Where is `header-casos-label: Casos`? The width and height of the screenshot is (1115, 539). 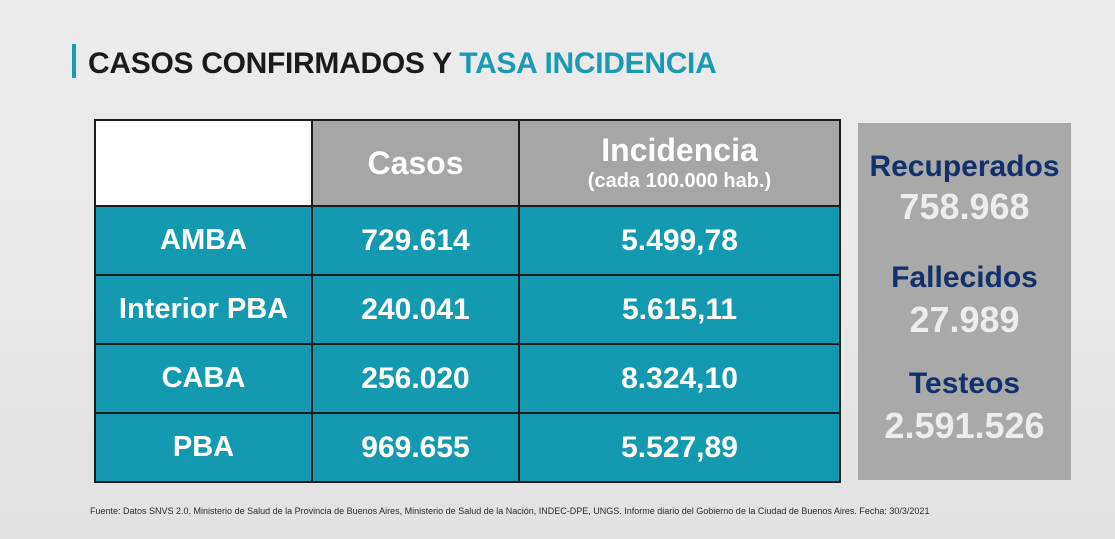
header-casos-label: Casos is located at coordinates (415, 163).